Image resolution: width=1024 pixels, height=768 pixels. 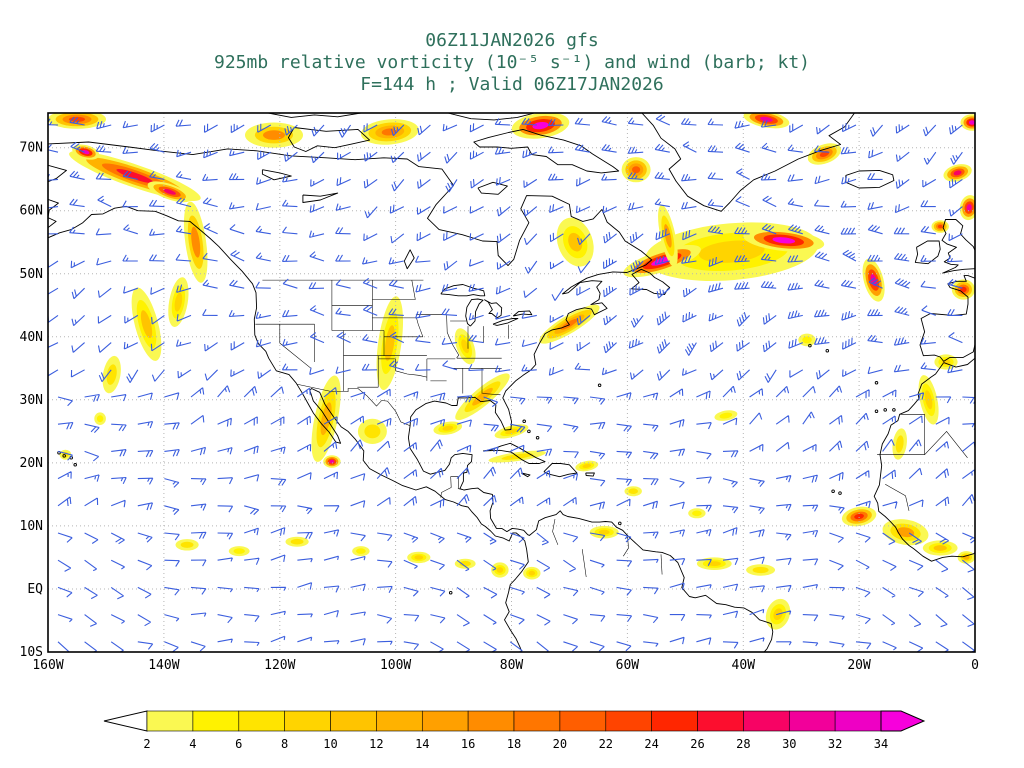 I want to click on lon-tick-label: 80W, so click(x=512, y=665).